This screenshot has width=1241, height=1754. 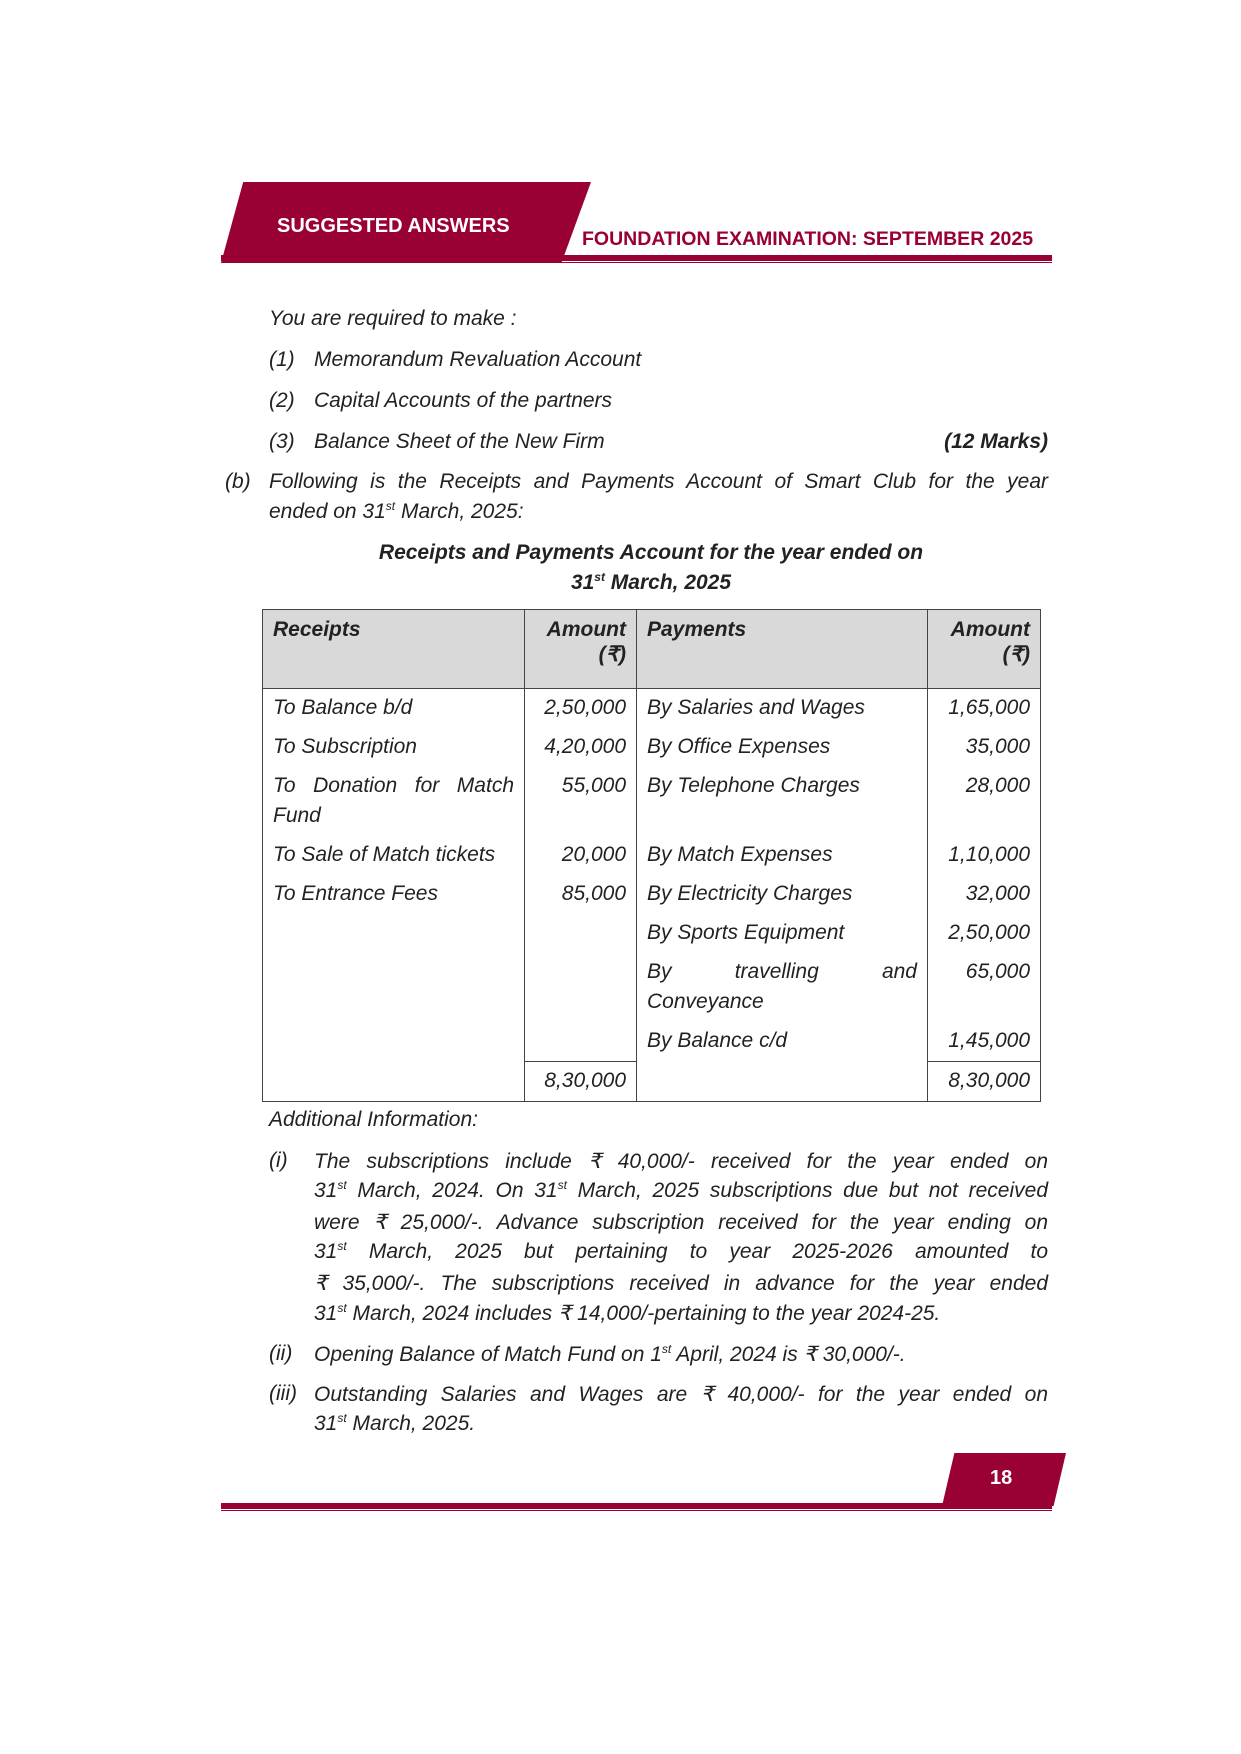 I want to click on header-rule-thin, so click(x=636, y=262).